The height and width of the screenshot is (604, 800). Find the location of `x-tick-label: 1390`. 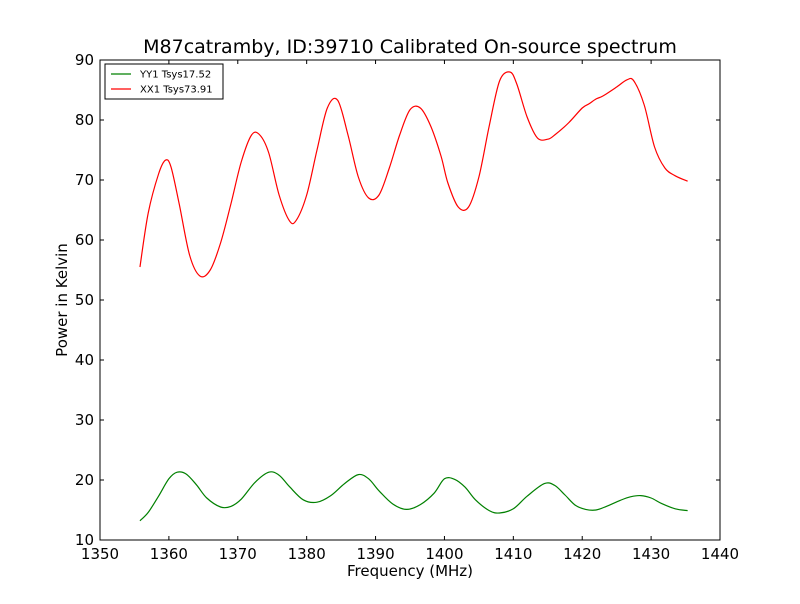

x-tick-label: 1390 is located at coordinates (375, 554).